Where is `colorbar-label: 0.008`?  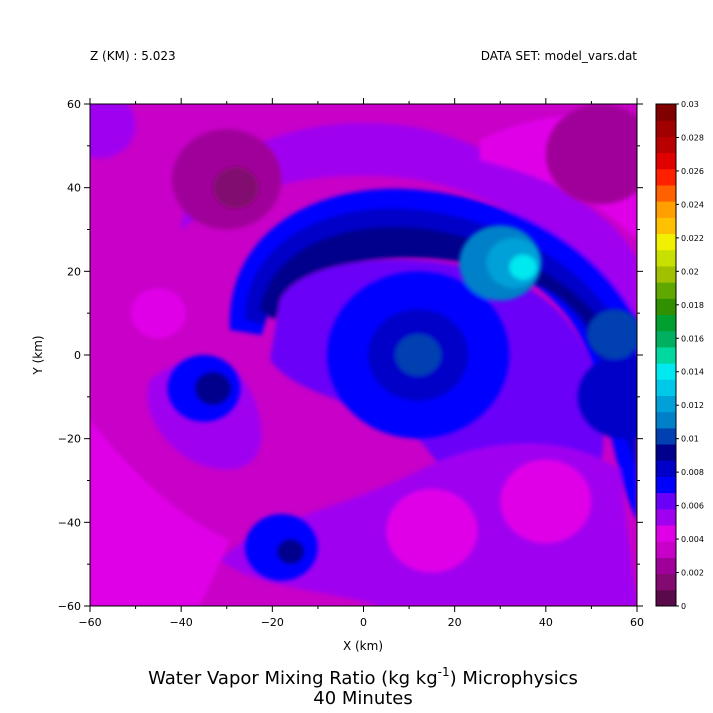 colorbar-label: 0.008 is located at coordinates (692, 472).